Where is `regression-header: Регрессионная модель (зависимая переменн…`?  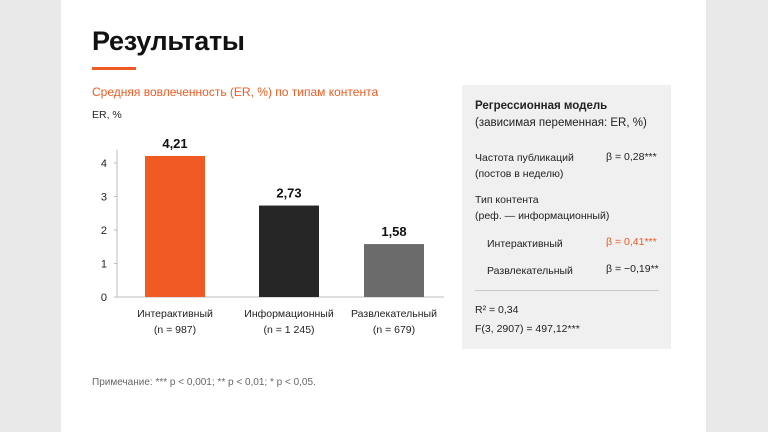 regression-header: Регрессионная модель (зависимая переменн… is located at coordinates (561, 115).